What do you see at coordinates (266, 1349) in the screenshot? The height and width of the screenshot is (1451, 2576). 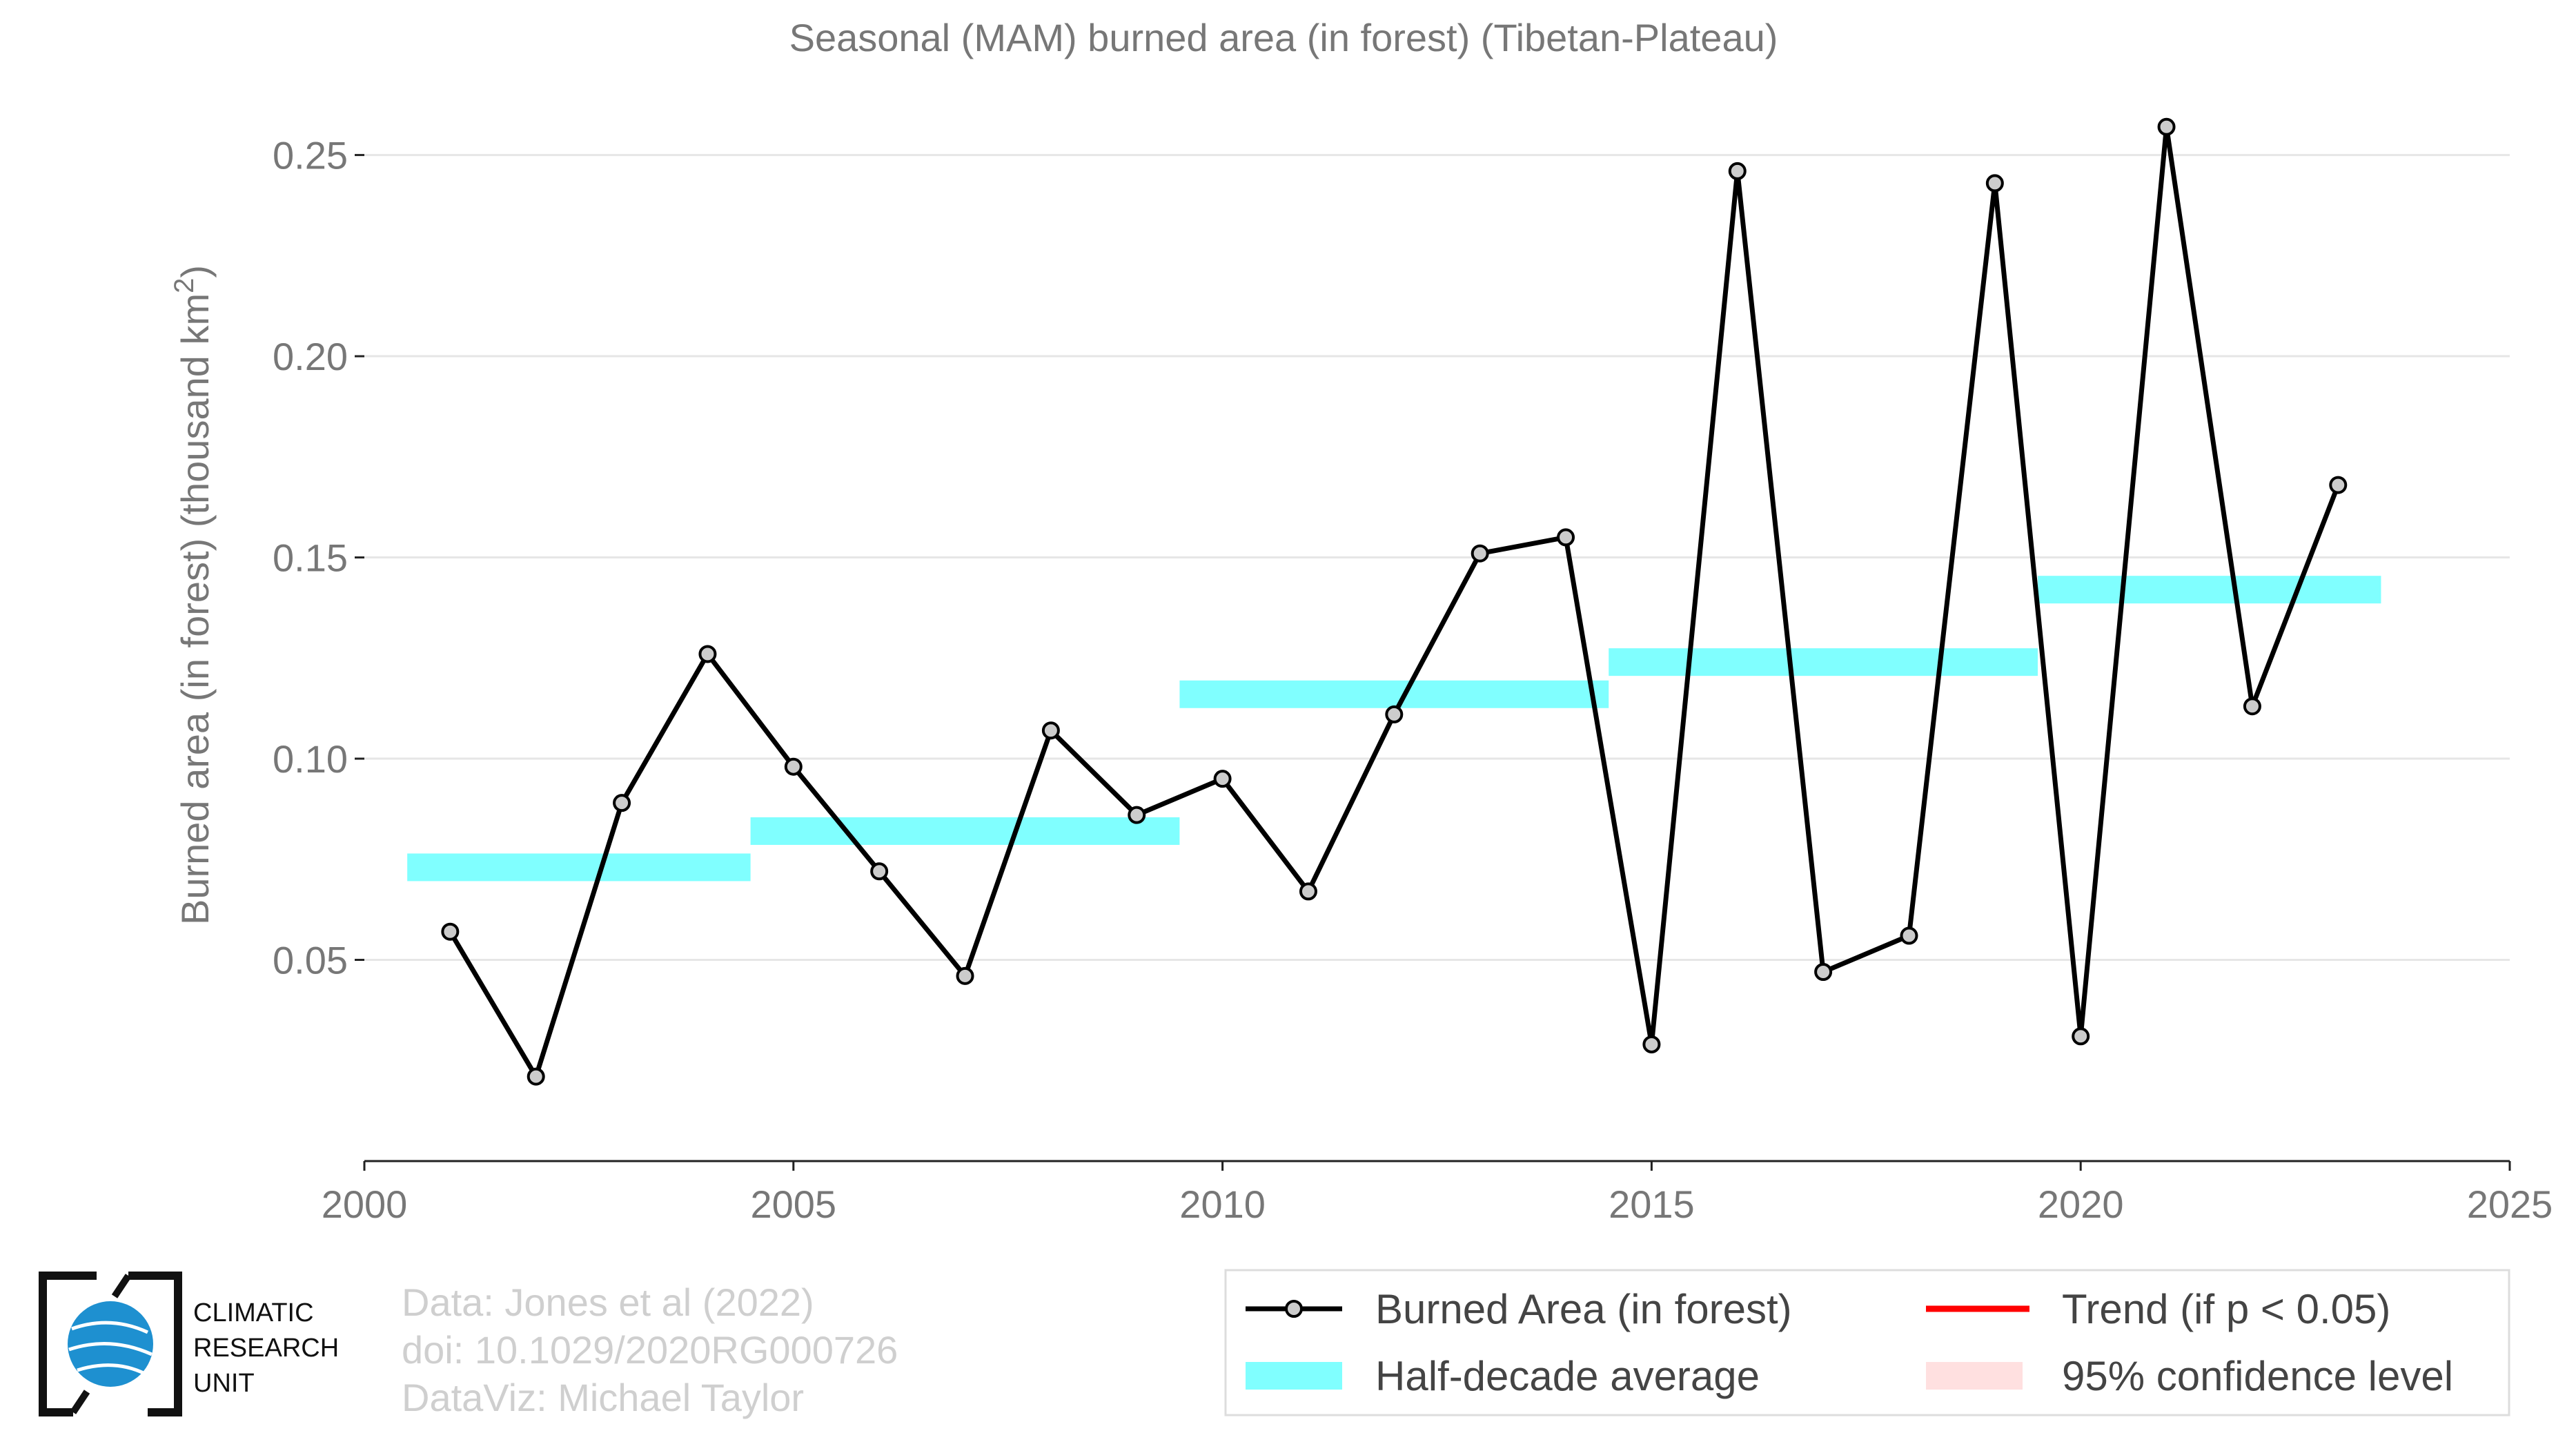 I see `logo-line-2: RESEARCH` at bounding box center [266, 1349].